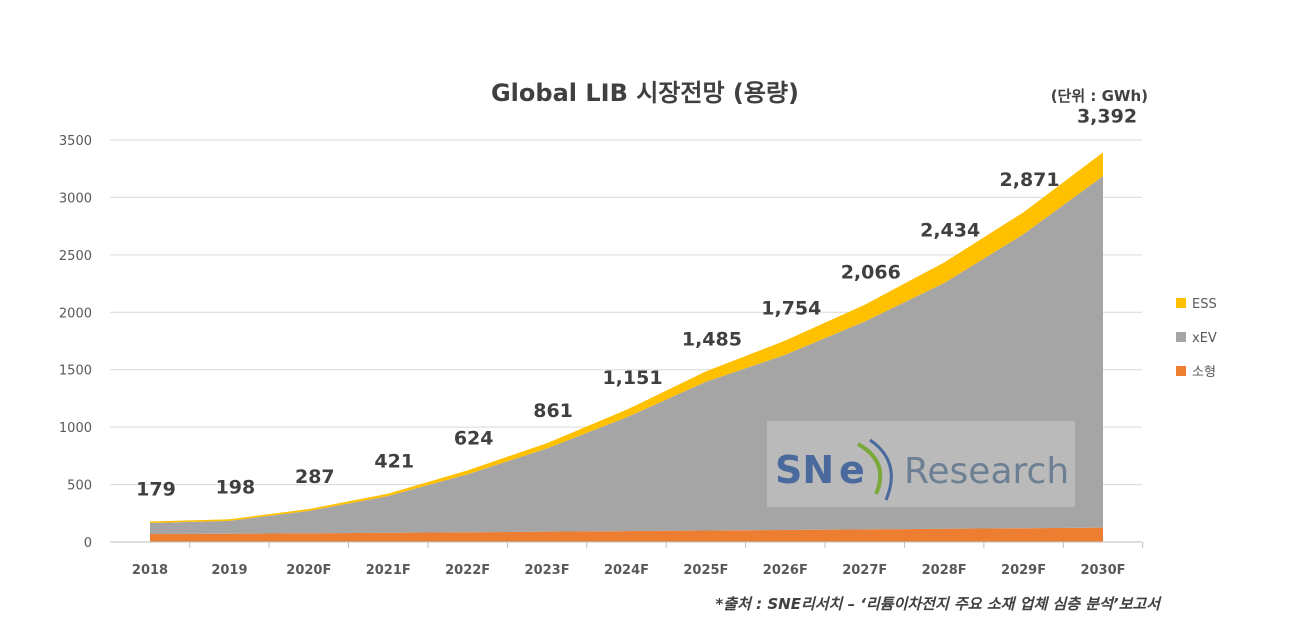 The width and height of the screenshot is (1309, 638). What do you see at coordinates (944, 570) in the screenshot?
I see `x-tick-label: 2028F` at bounding box center [944, 570].